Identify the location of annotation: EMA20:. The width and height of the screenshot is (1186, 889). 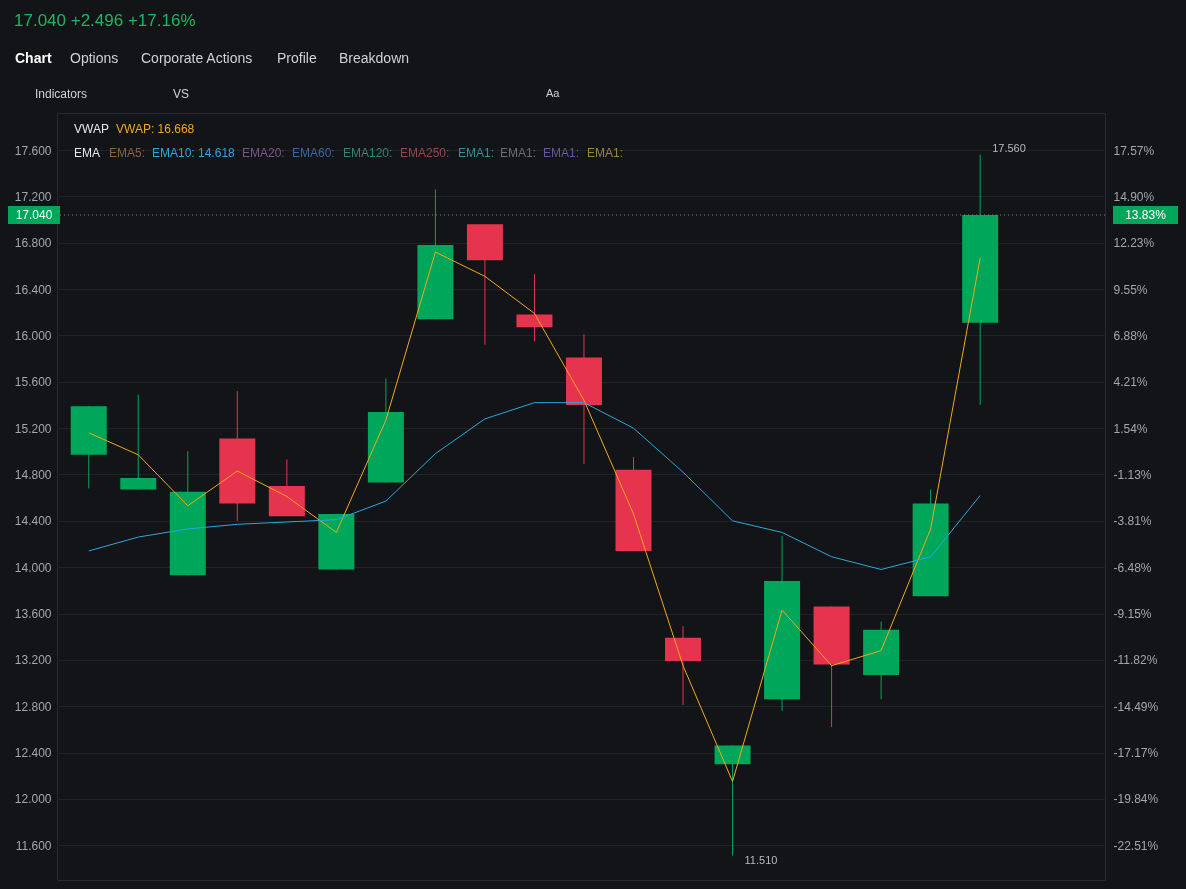
(263, 153).